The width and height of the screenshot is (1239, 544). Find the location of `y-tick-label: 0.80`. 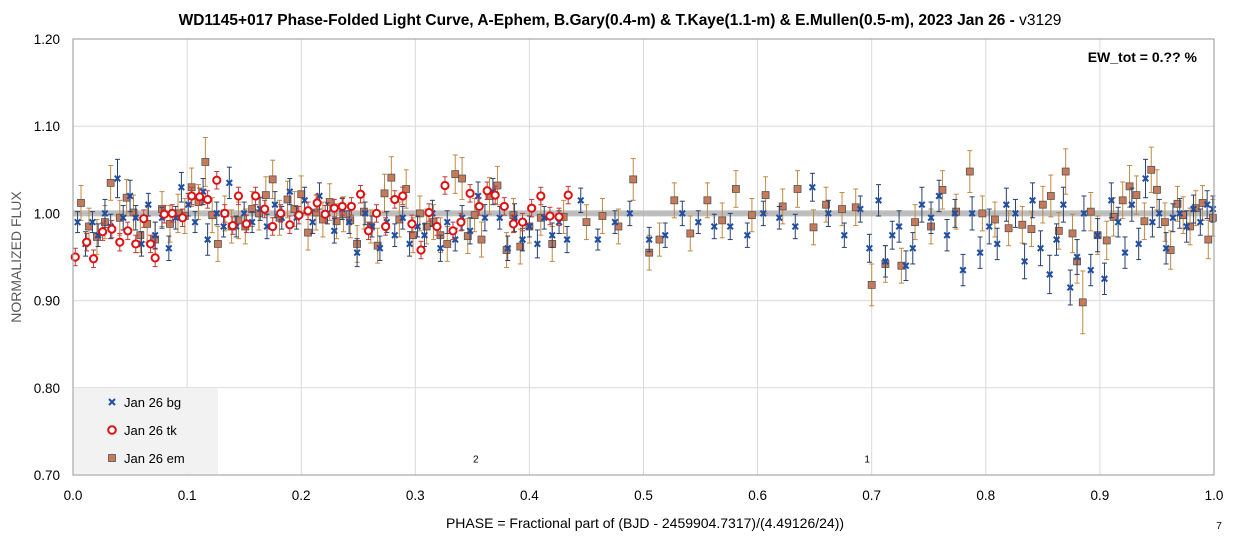

y-tick-label: 0.80 is located at coordinates (47, 388).